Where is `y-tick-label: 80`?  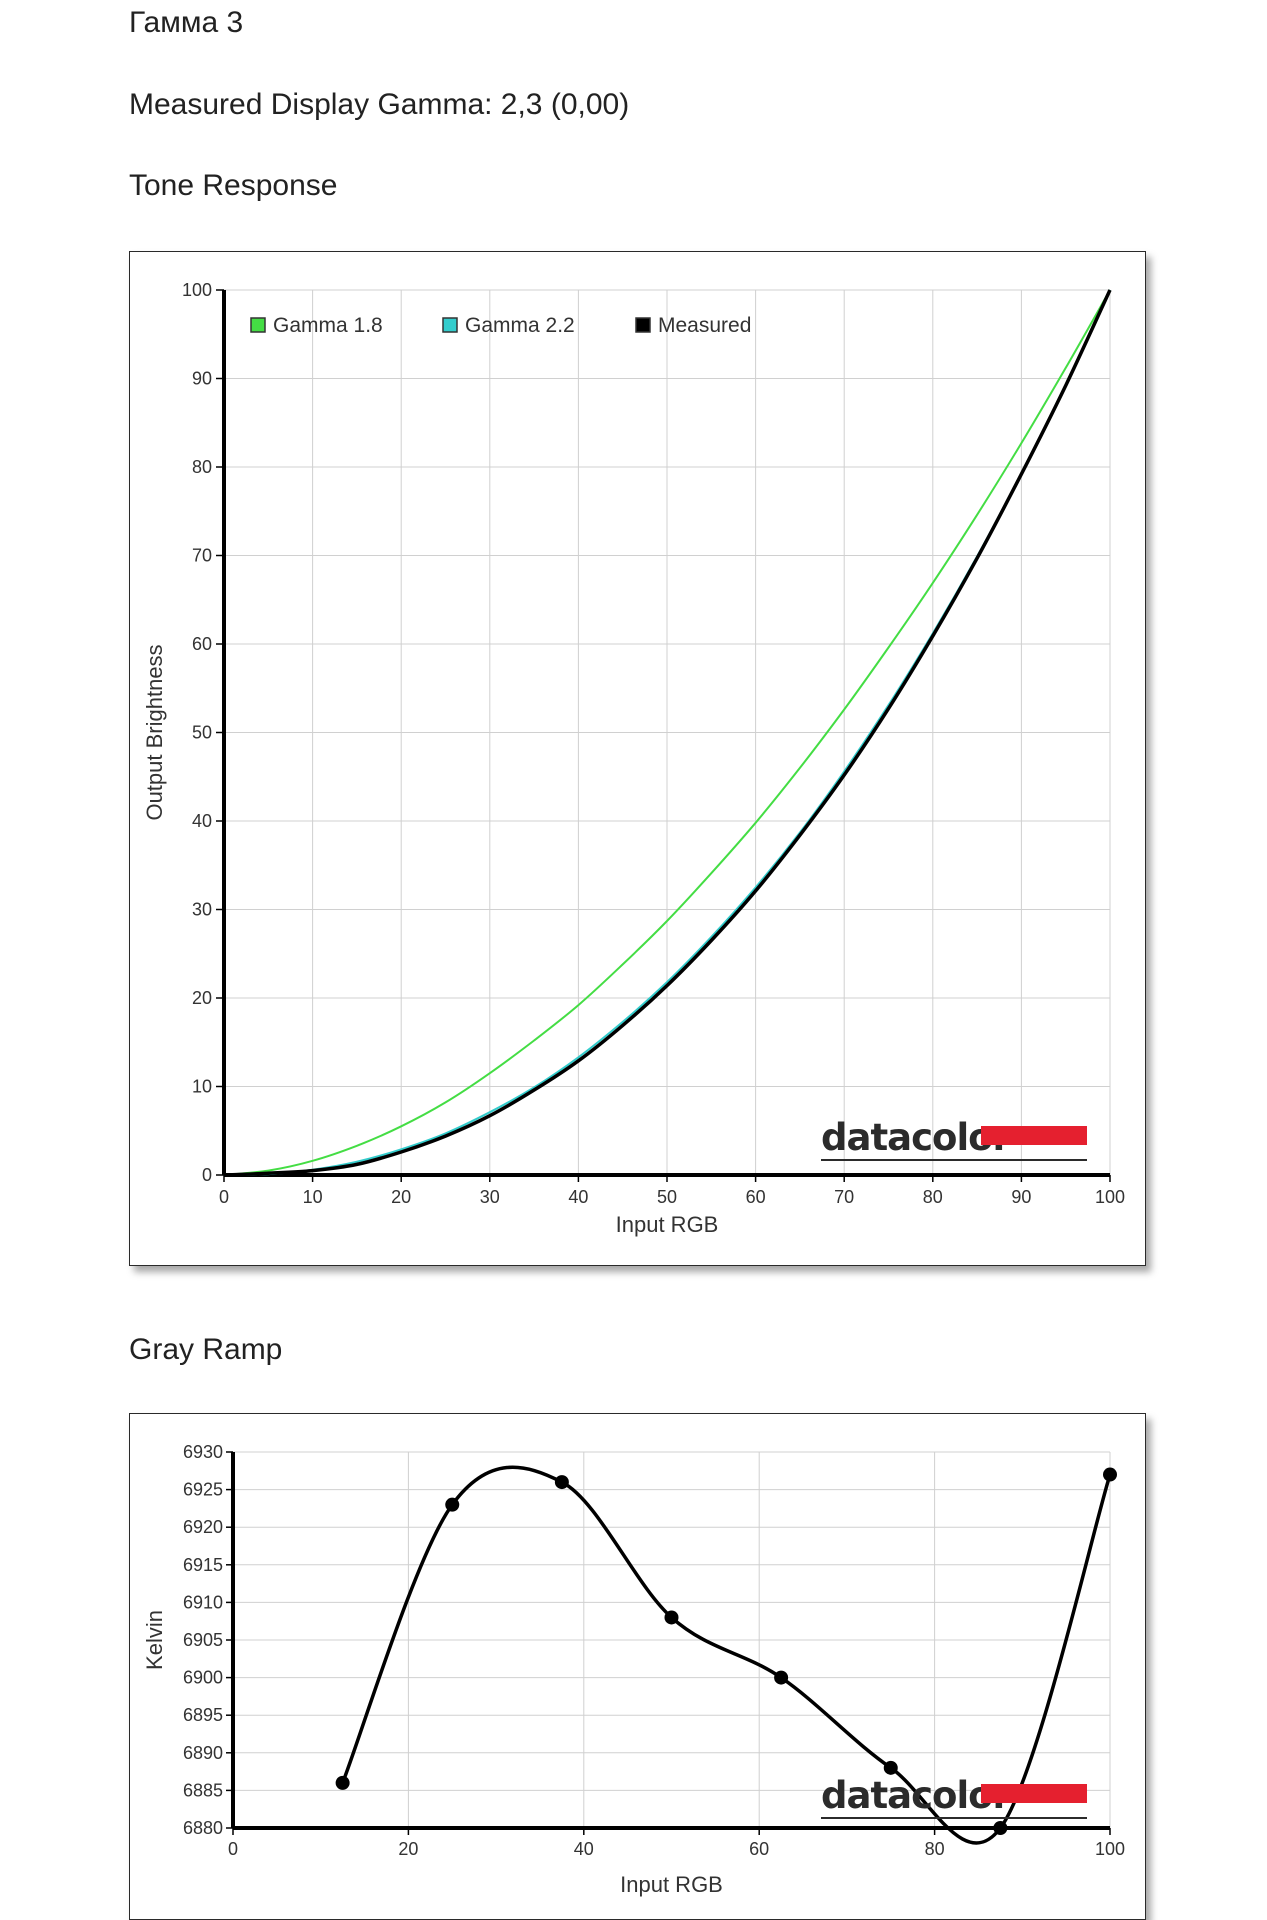 y-tick-label: 80 is located at coordinates (202, 467).